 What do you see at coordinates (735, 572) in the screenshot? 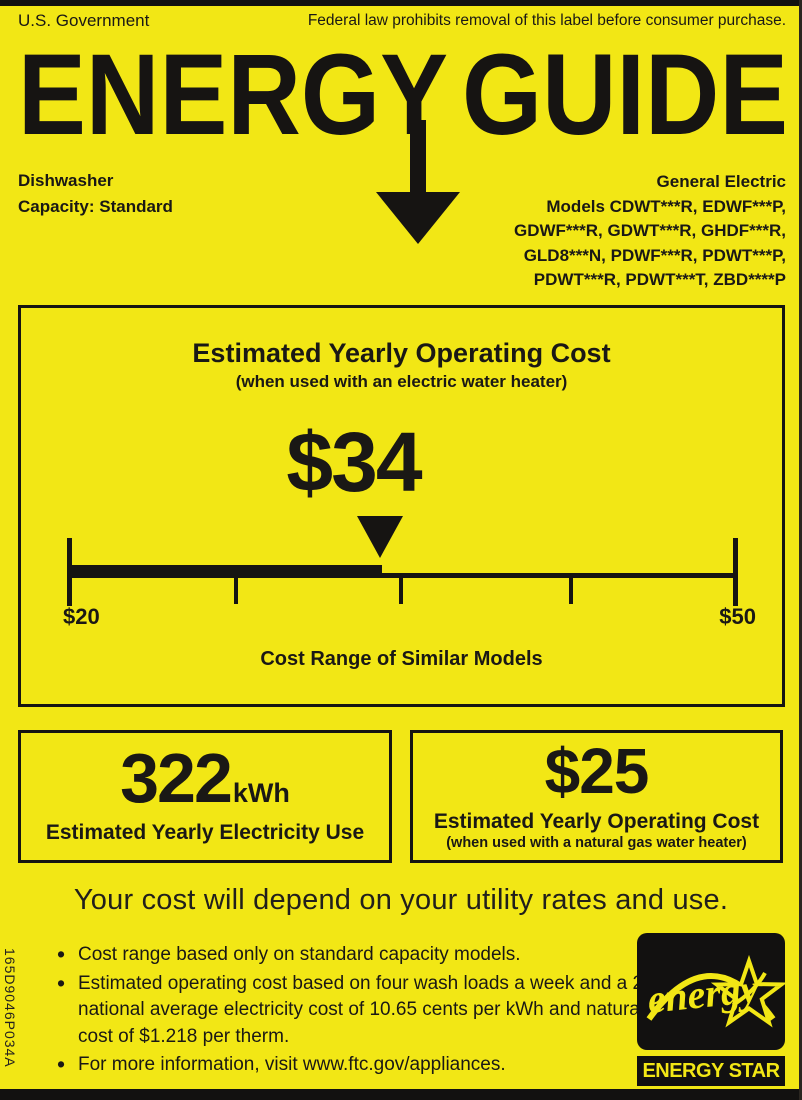
I see `scale-tick-max` at bounding box center [735, 572].